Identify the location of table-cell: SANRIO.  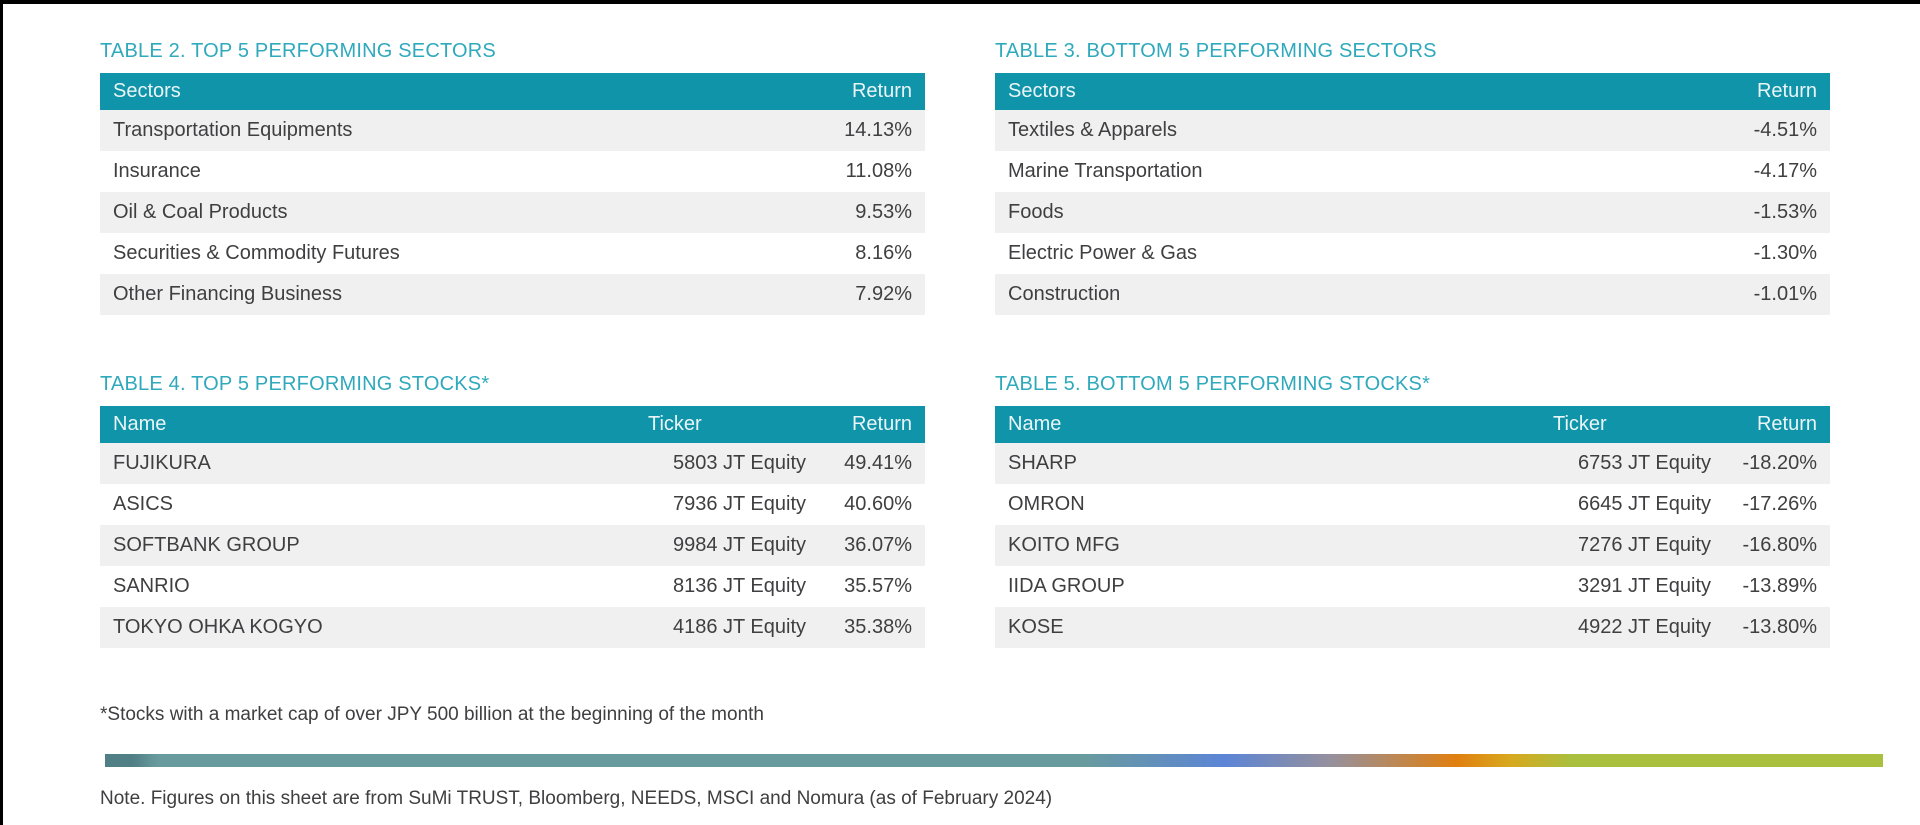
(151, 586).